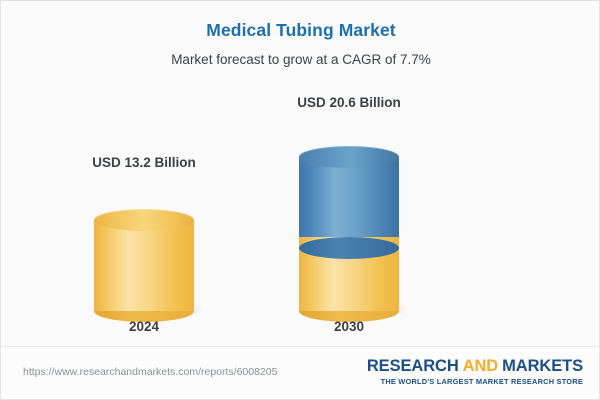 This screenshot has height=400, width=600. What do you see at coordinates (349, 248) in the screenshot?
I see `cylinder-divider-cap-2030` at bounding box center [349, 248].